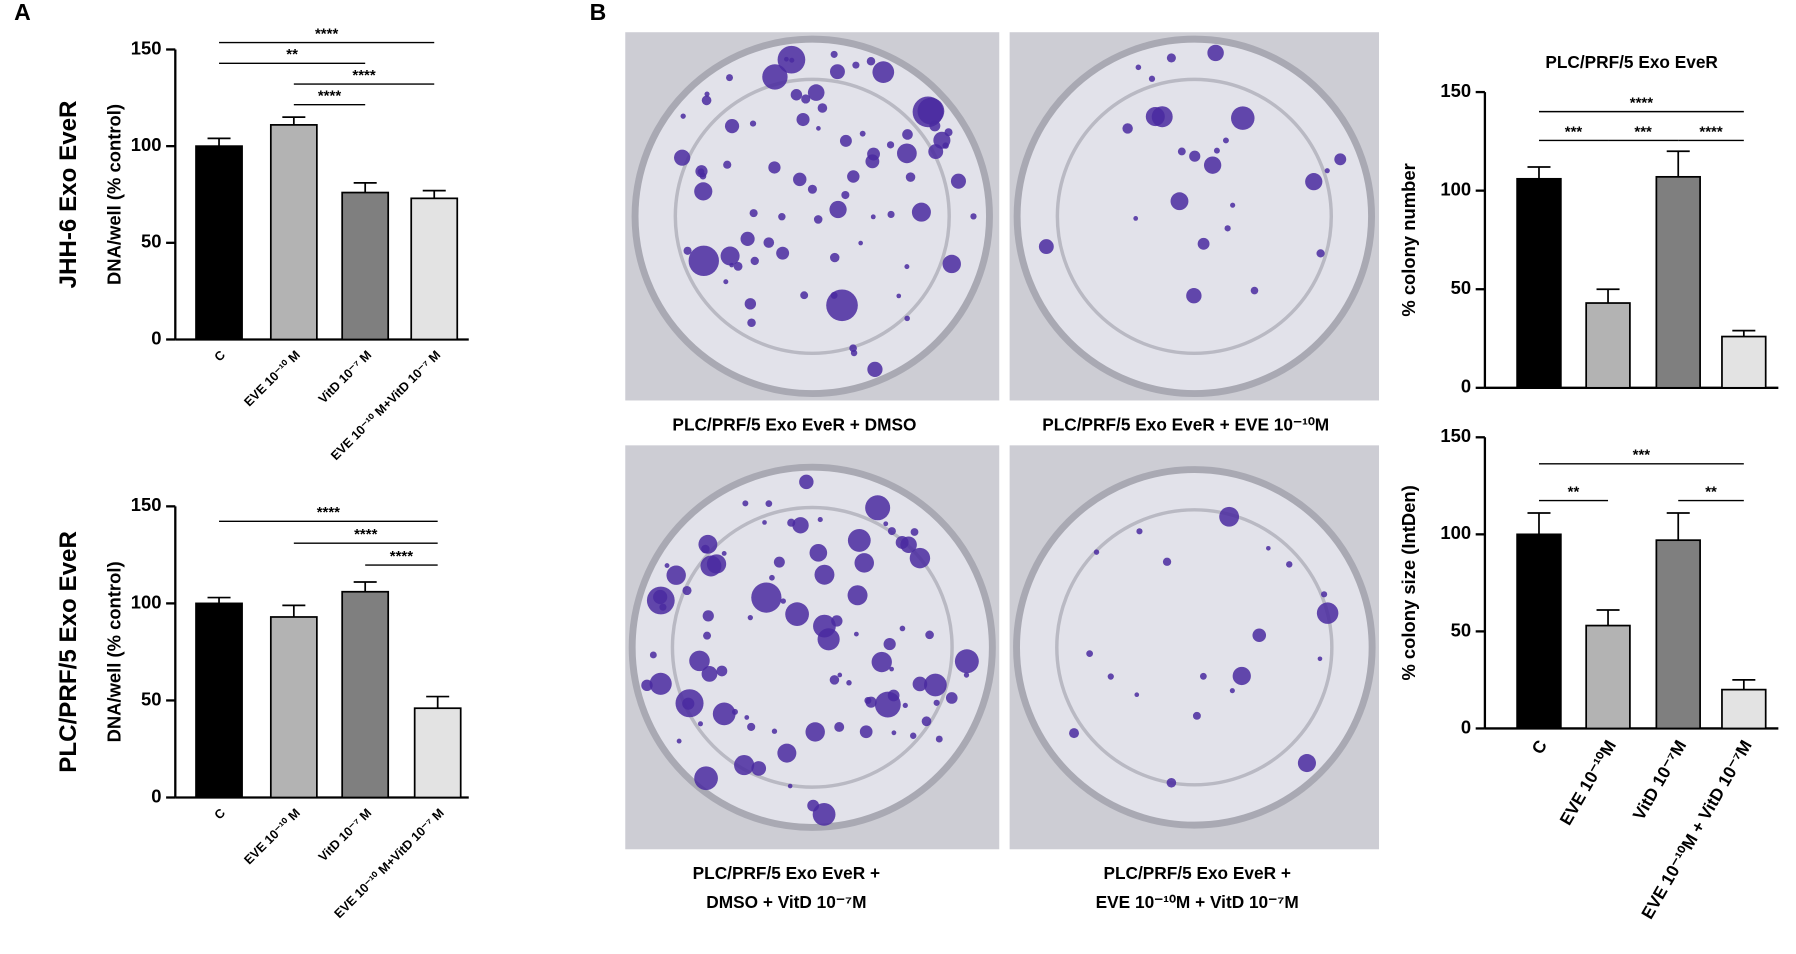 The width and height of the screenshot is (1796, 954). Describe the element at coordinates (113, 651) in the screenshot. I see `y-axis-label: DNA/well (% control)` at that location.